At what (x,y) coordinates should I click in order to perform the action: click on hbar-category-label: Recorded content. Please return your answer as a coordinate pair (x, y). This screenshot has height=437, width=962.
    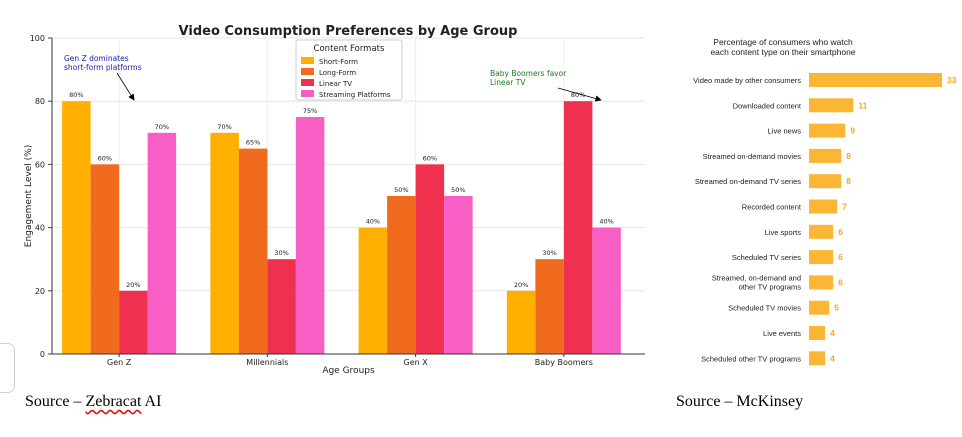
    Looking at the image, I should click on (772, 207).